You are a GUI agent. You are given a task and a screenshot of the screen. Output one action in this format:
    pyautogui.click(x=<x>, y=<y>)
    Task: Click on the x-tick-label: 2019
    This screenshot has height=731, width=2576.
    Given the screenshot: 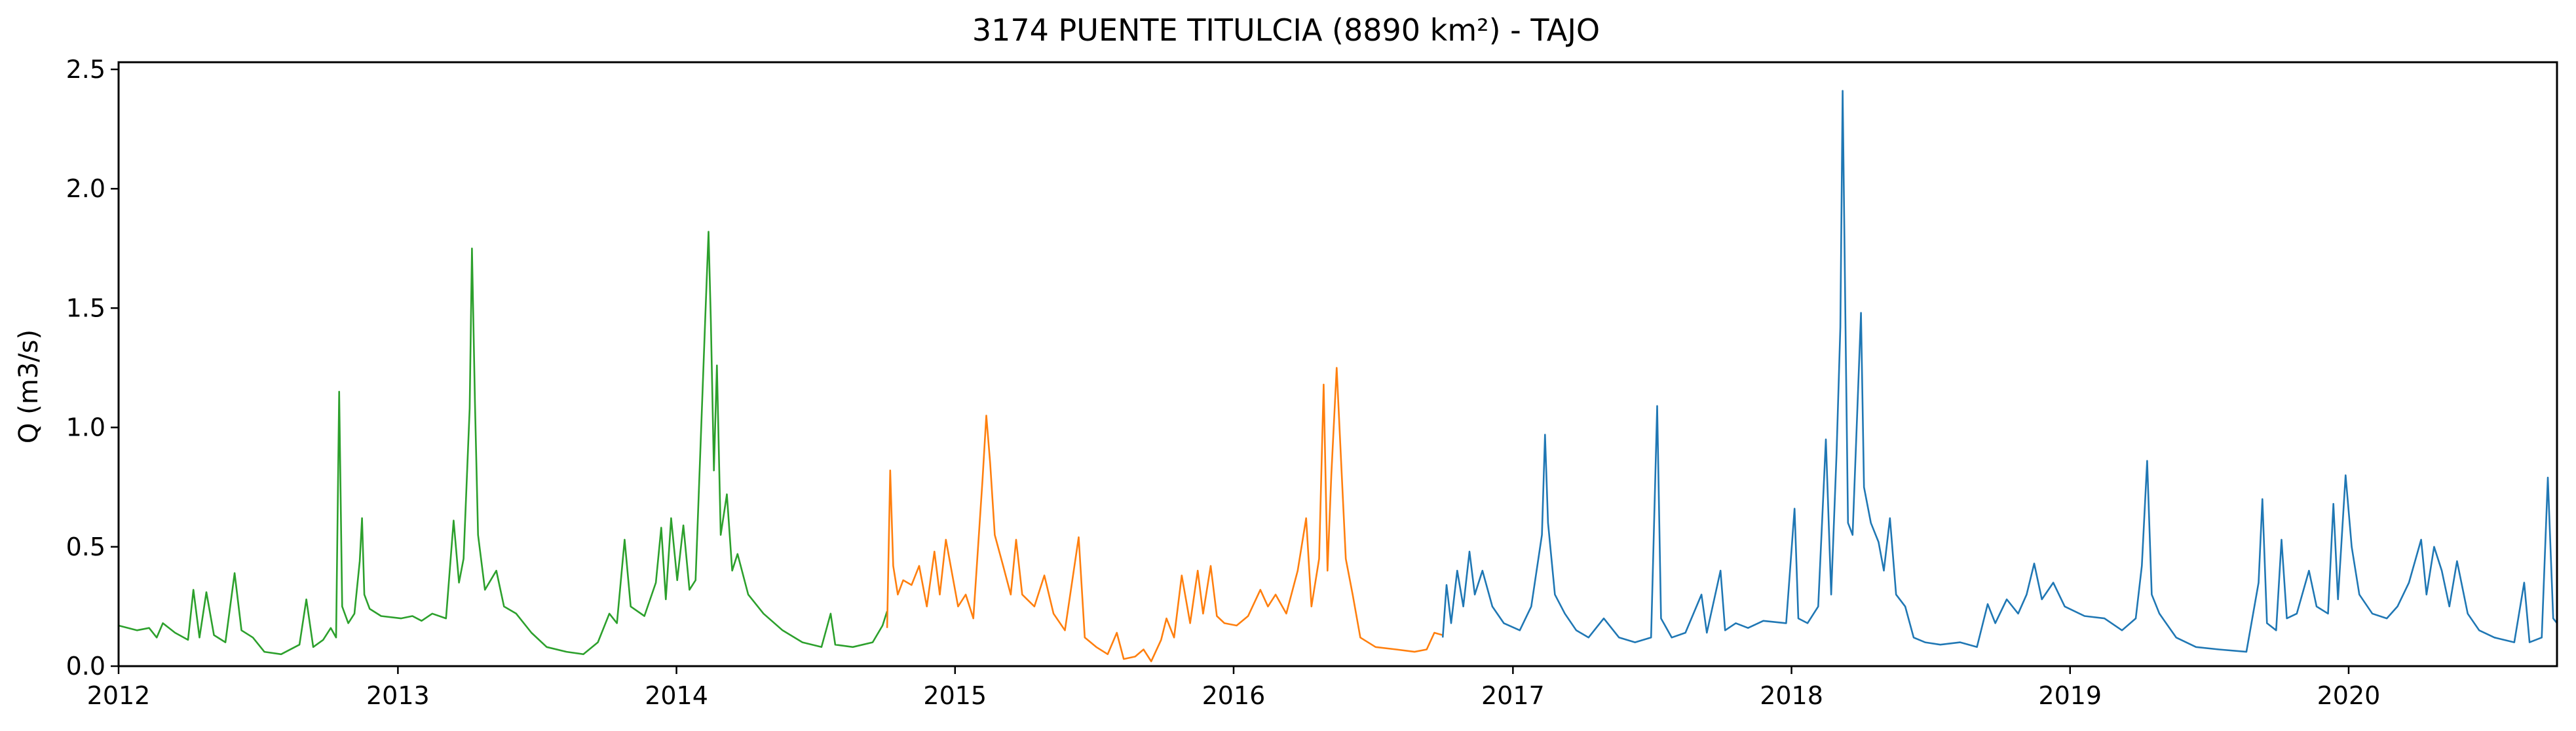 What is the action you would take?
    pyautogui.click(x=2070, y=695)
    